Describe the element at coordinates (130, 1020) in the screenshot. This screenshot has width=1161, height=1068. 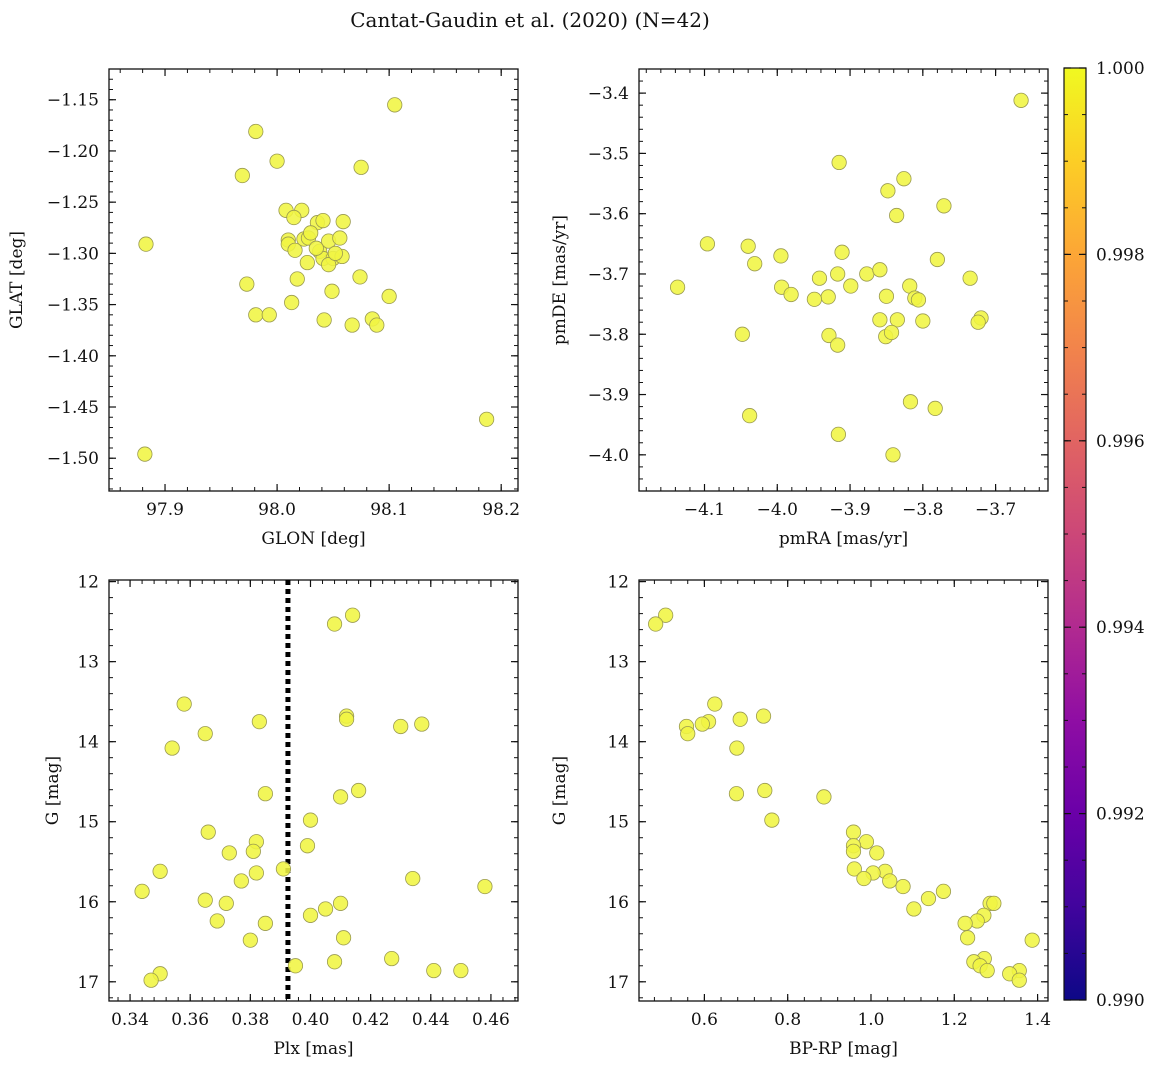
I see `x-tick-label: 0.34` at that location.